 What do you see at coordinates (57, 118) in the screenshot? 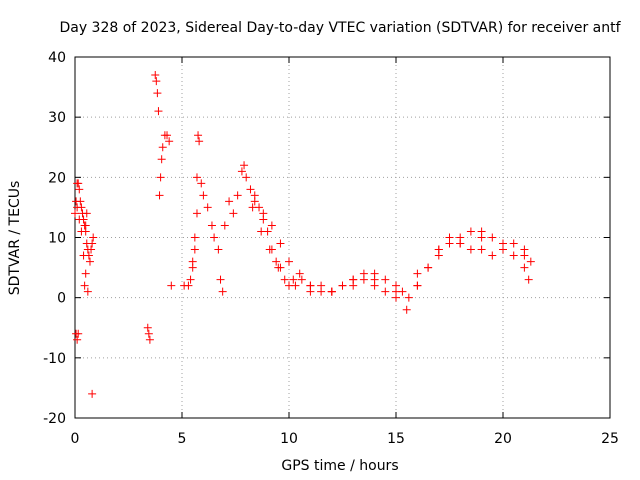
I see `y-tick-label: 30` at bounding box center [57, 118].